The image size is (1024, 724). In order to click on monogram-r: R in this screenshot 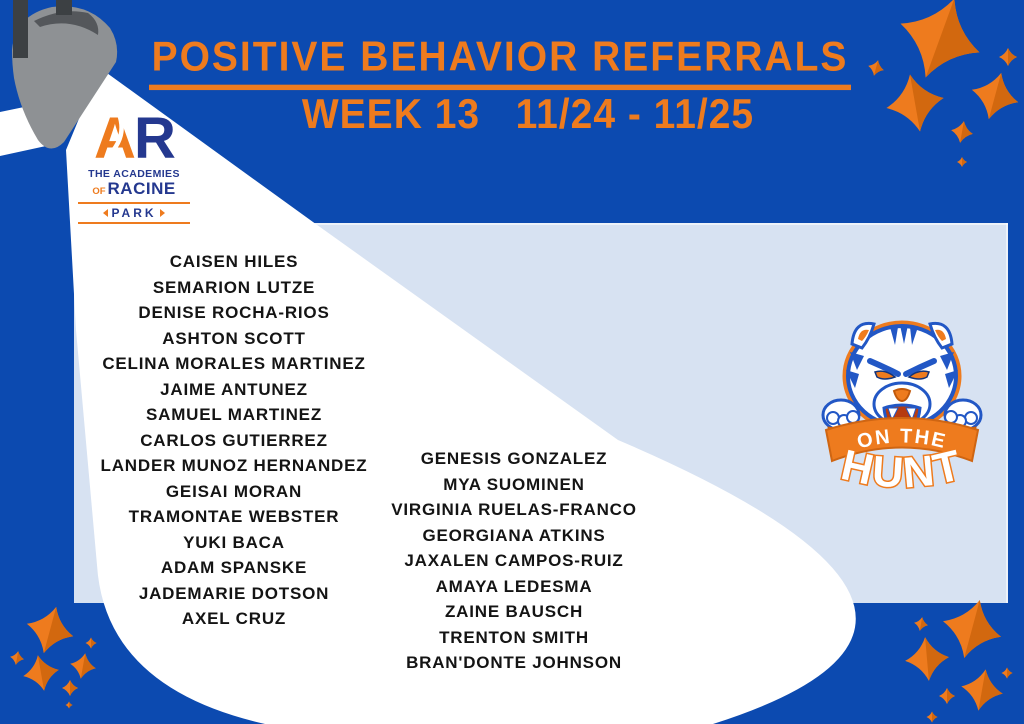, I will do `click(155, 134)`.